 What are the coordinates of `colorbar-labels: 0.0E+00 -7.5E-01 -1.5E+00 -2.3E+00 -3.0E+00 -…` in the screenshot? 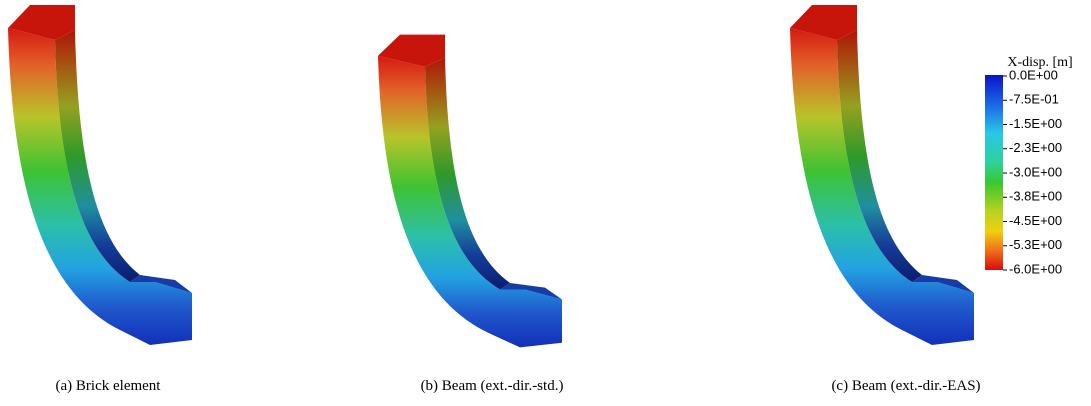 It's located at (1032, 171).